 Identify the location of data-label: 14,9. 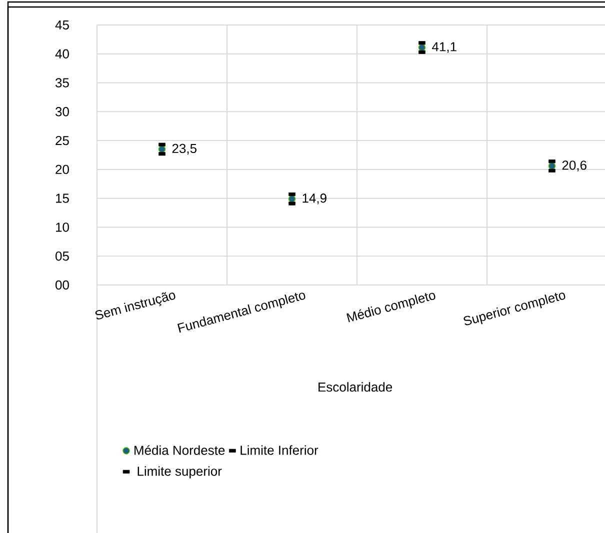
(314, 199).